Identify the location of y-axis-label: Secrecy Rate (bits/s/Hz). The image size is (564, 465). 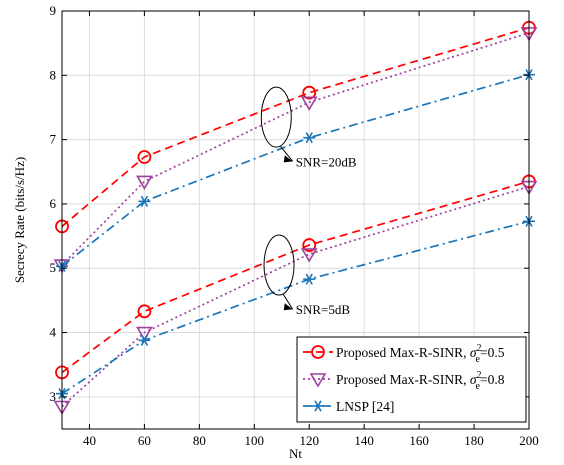
(19, 220).